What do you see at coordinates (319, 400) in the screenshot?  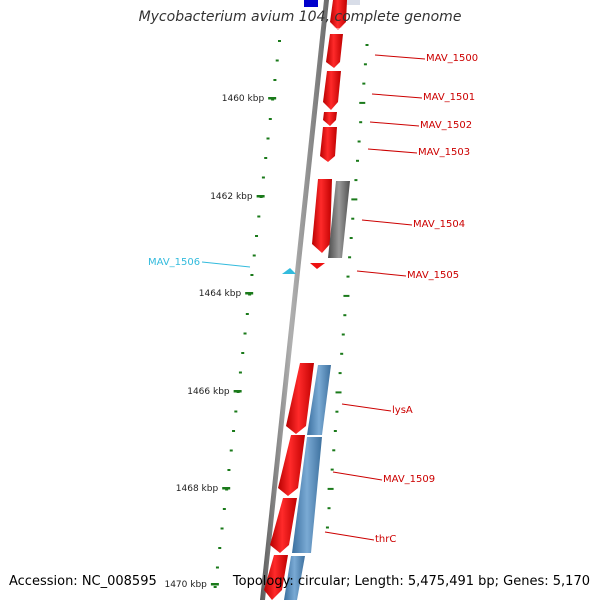 I see `gene-lysa-blue` at bounding box center [319, 400].